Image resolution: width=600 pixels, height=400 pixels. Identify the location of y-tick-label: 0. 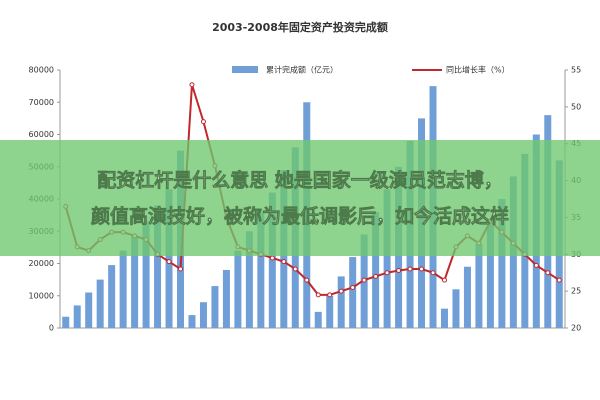
(51, 328).